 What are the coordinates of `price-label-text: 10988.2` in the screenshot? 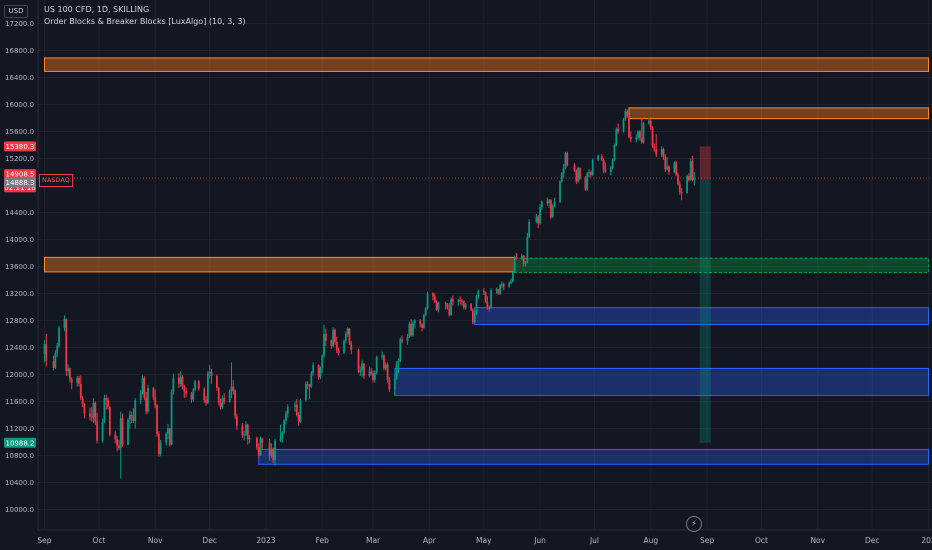 It's located at (20, 443).